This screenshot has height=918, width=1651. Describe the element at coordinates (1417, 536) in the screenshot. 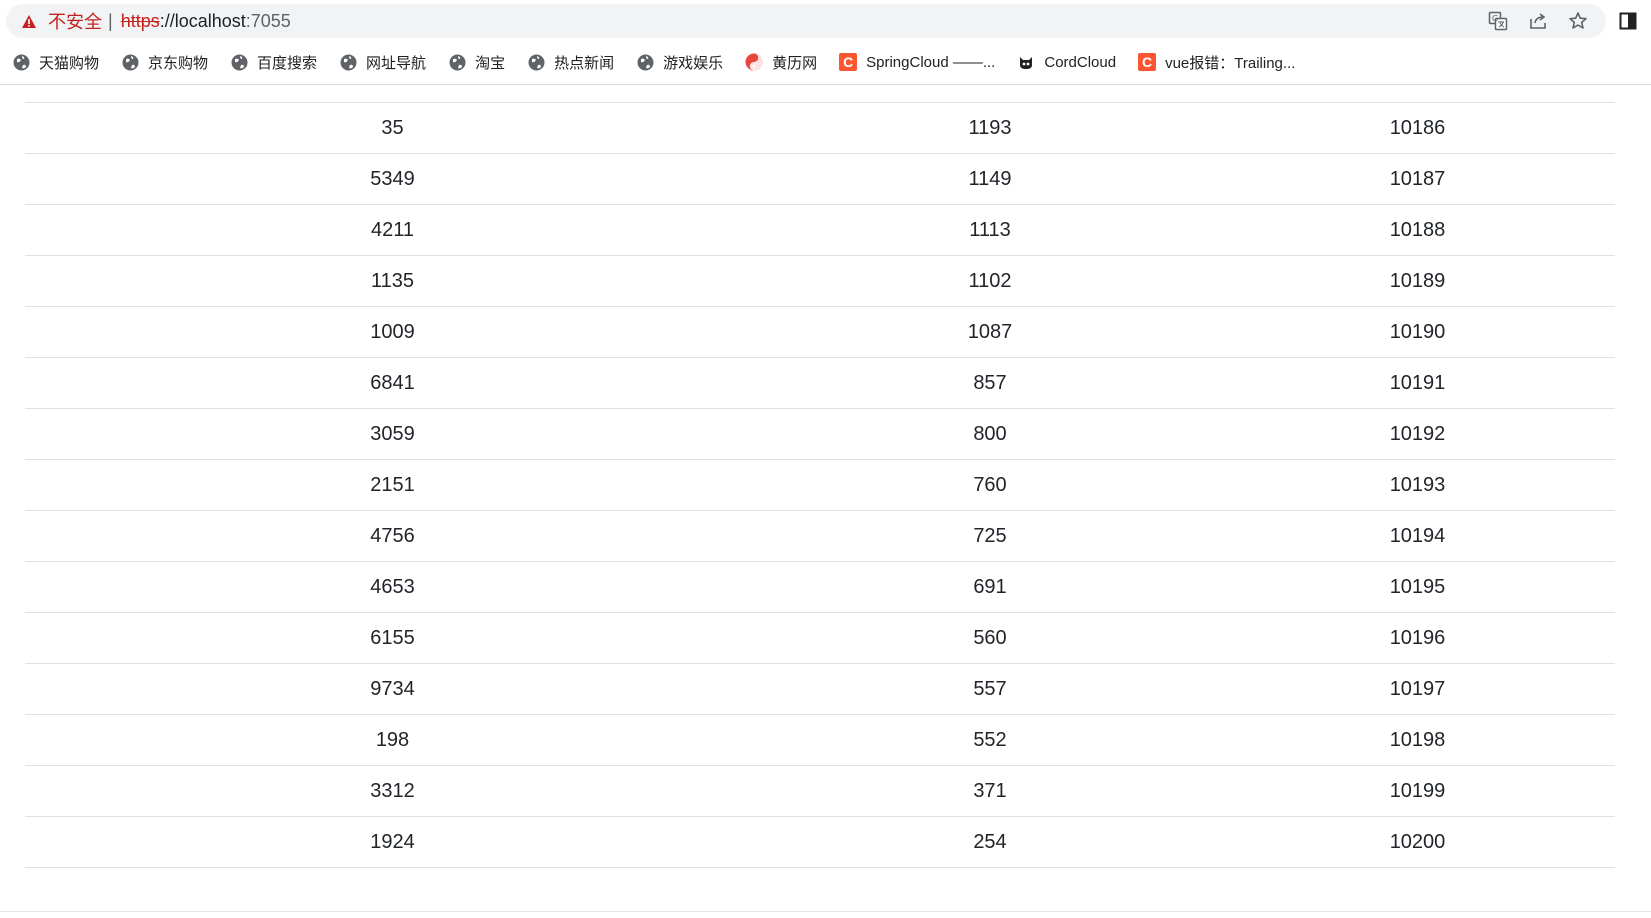

I see `table-cell: 10194` at that location.